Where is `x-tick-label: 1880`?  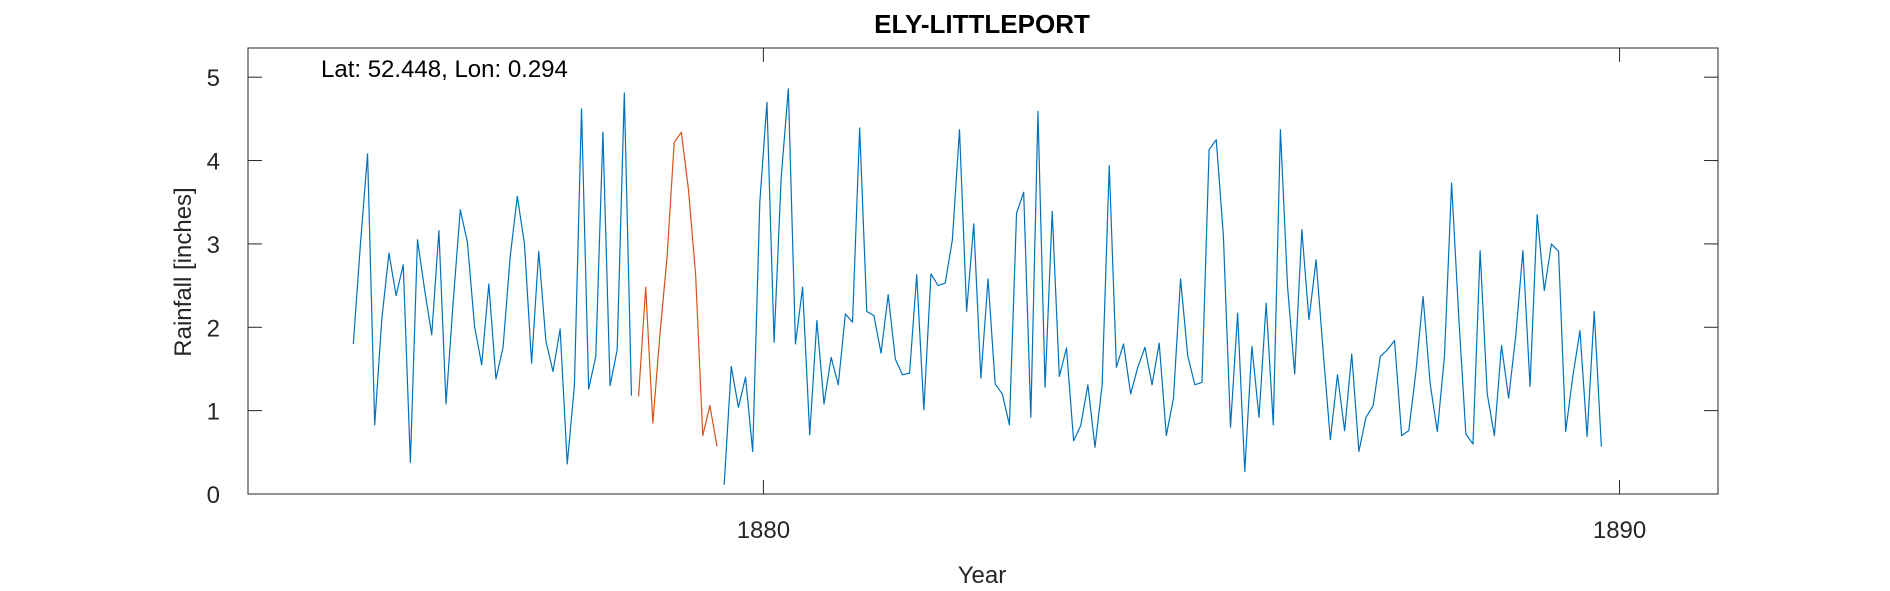
x-tick-label: 1880 is located at coordinates (763, 530).